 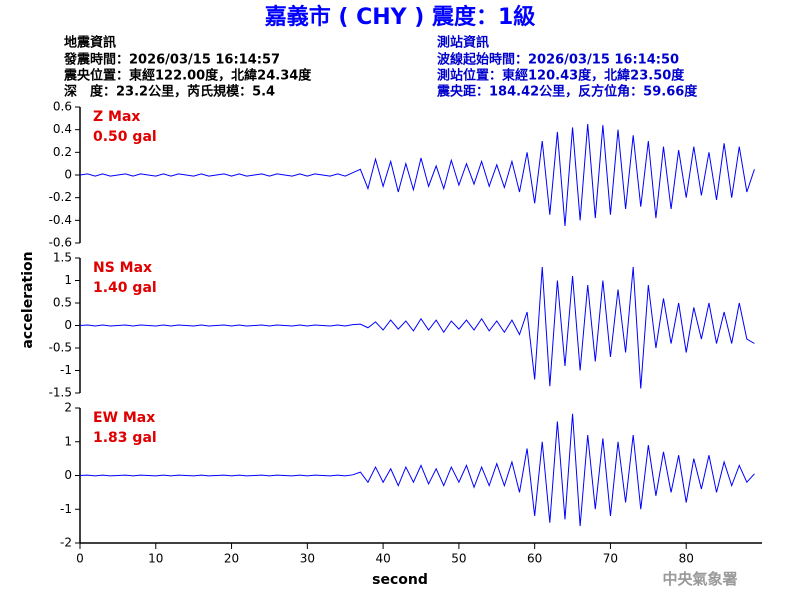 What do you see at coordinates (307, 559) in the screenshot?
I see `x-tick-label: 30` at bounding box center [307, 559].